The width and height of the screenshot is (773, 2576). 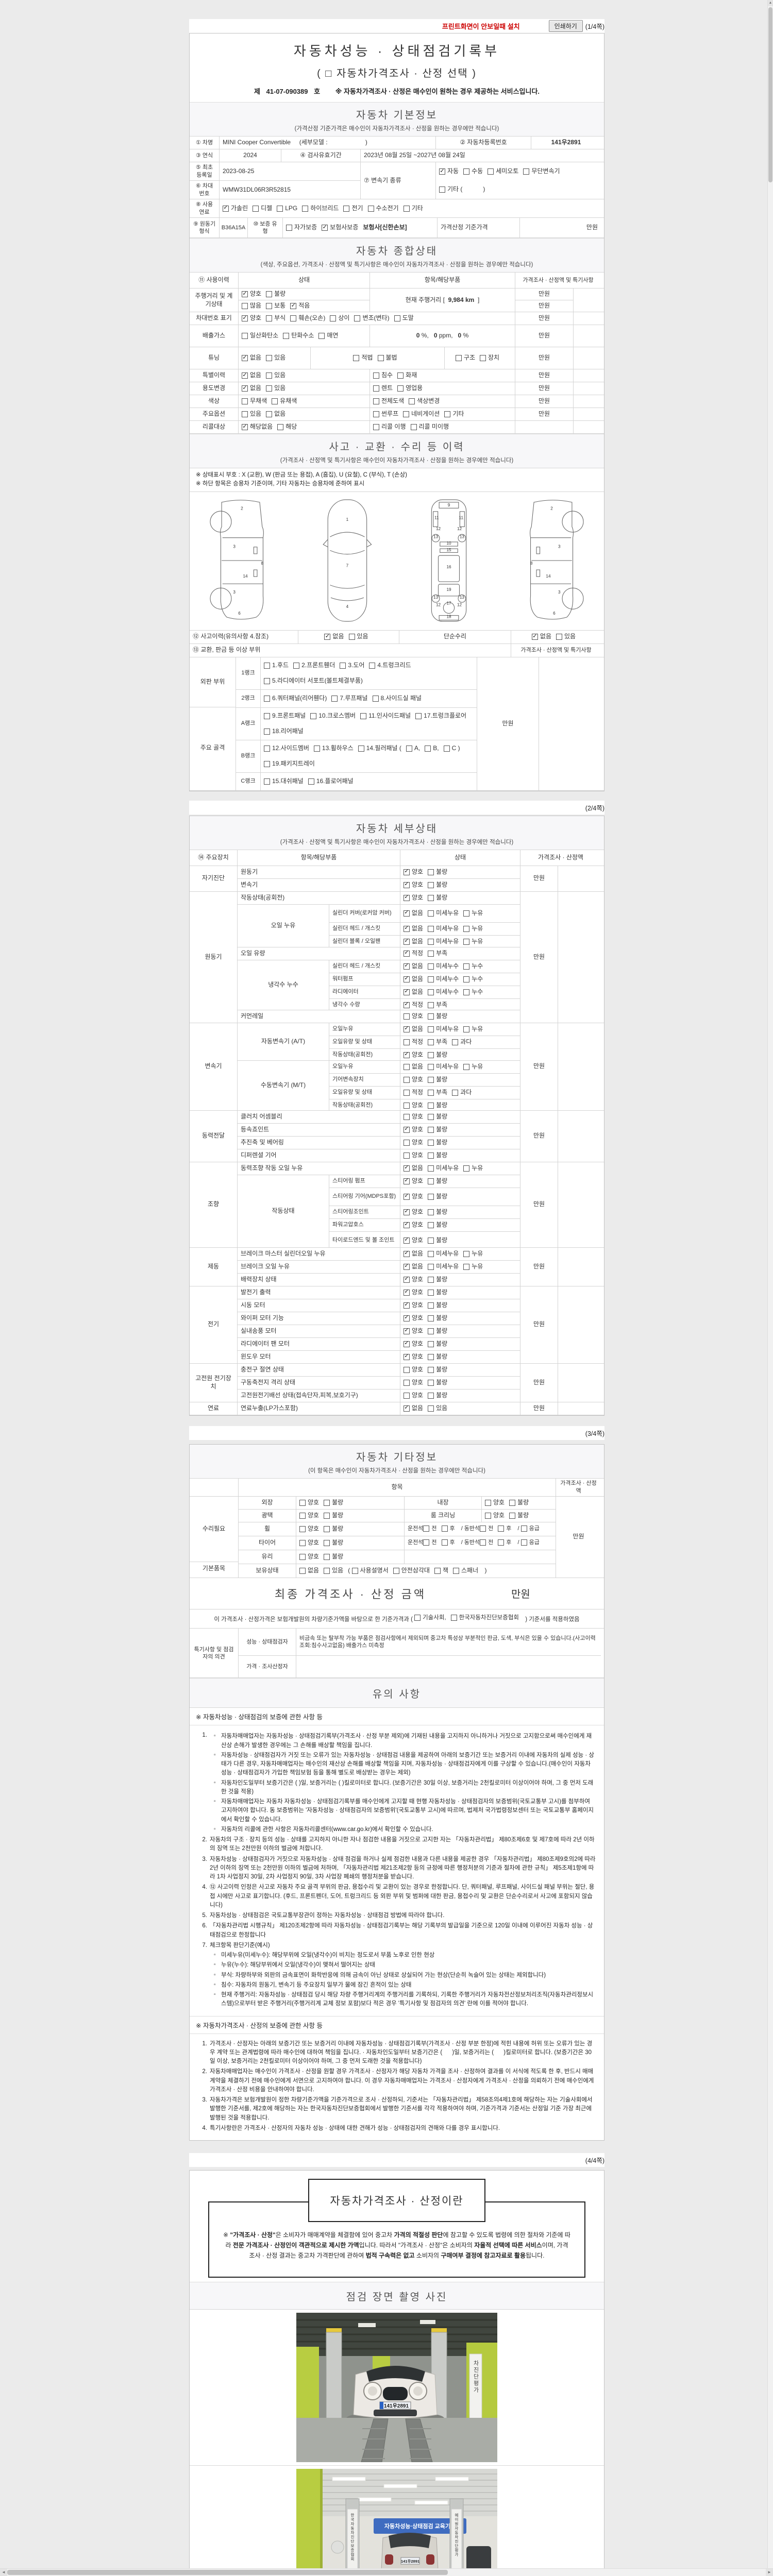 I want to click on horizontal-scroll-thumb, so click(x=227, y=2572).